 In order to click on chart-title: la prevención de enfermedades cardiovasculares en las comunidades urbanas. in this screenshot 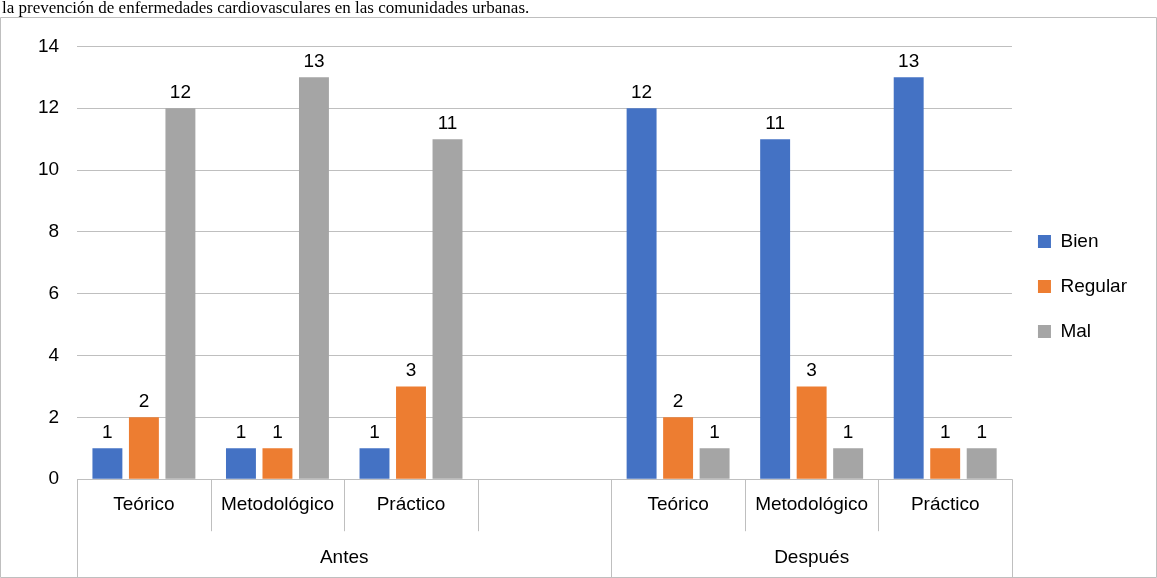, I will do `click(266, 9)`.